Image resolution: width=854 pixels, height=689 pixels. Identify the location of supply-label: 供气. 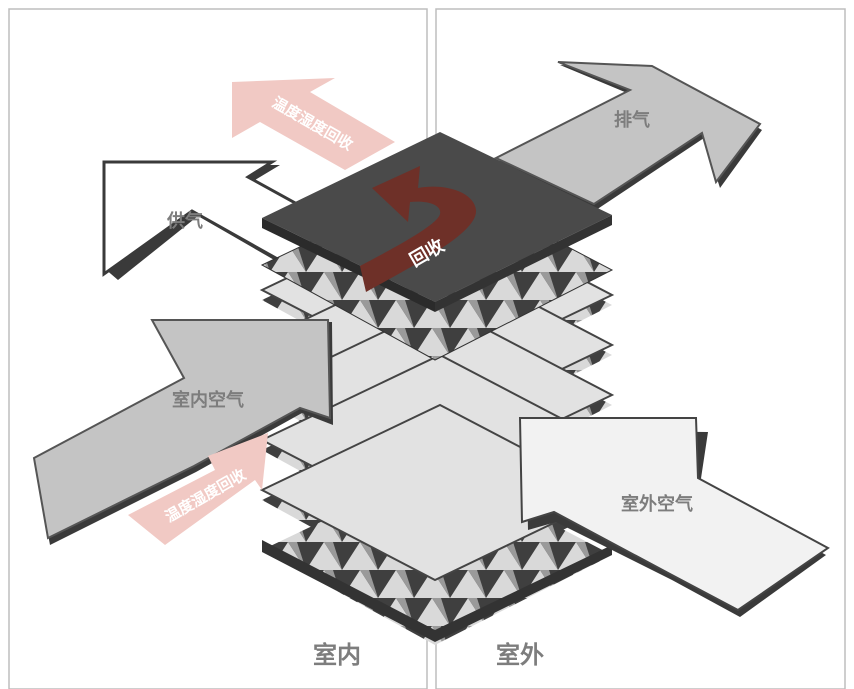
(184, 221).